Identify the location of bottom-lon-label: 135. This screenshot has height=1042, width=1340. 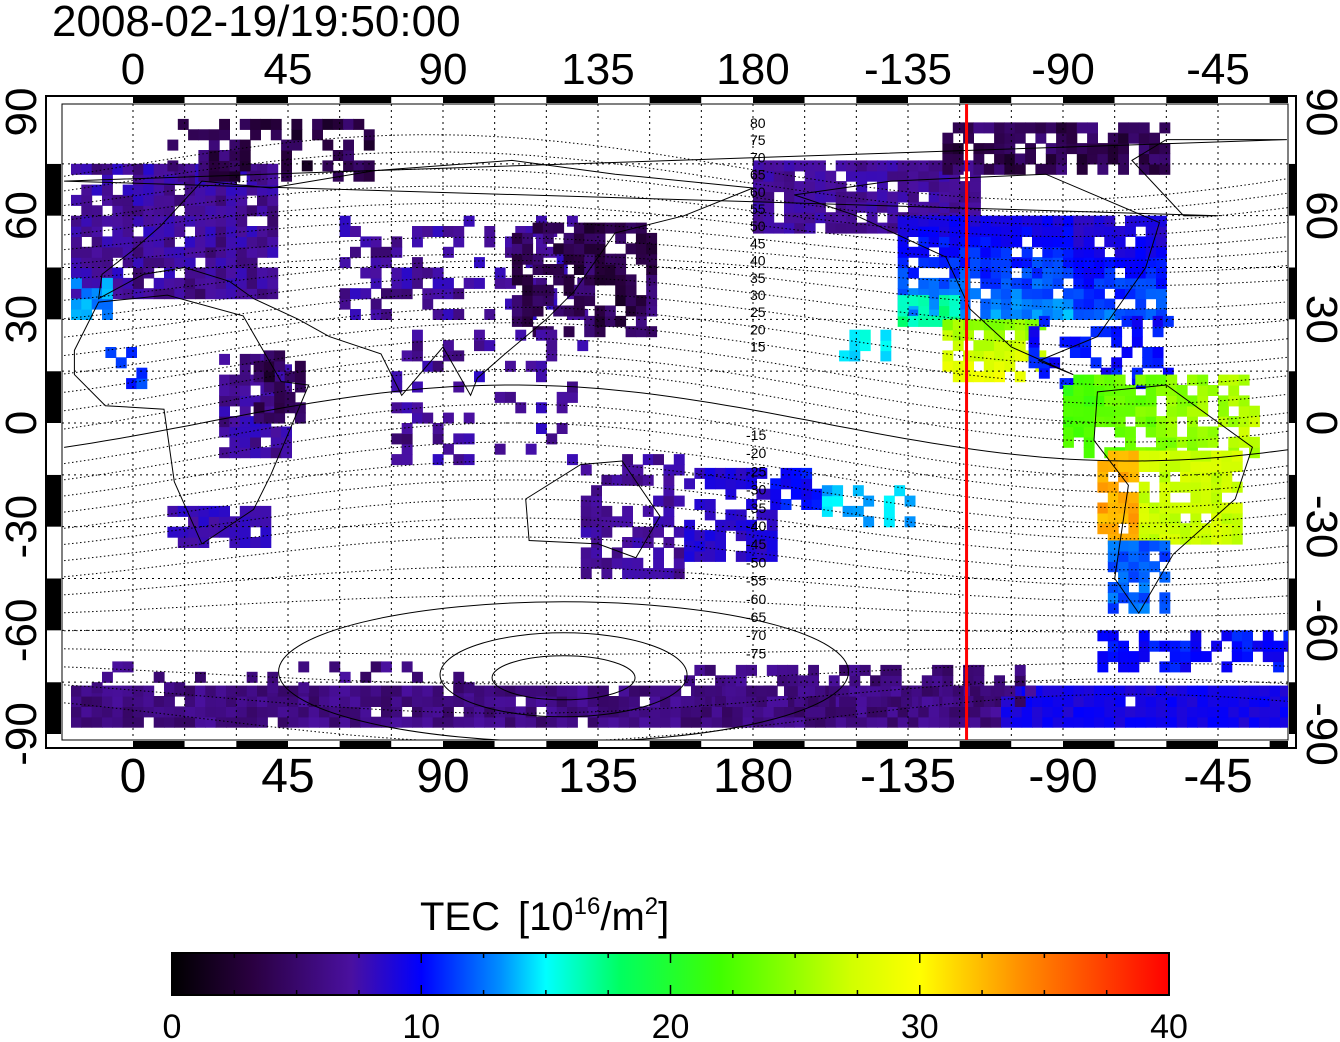
(598, 776).